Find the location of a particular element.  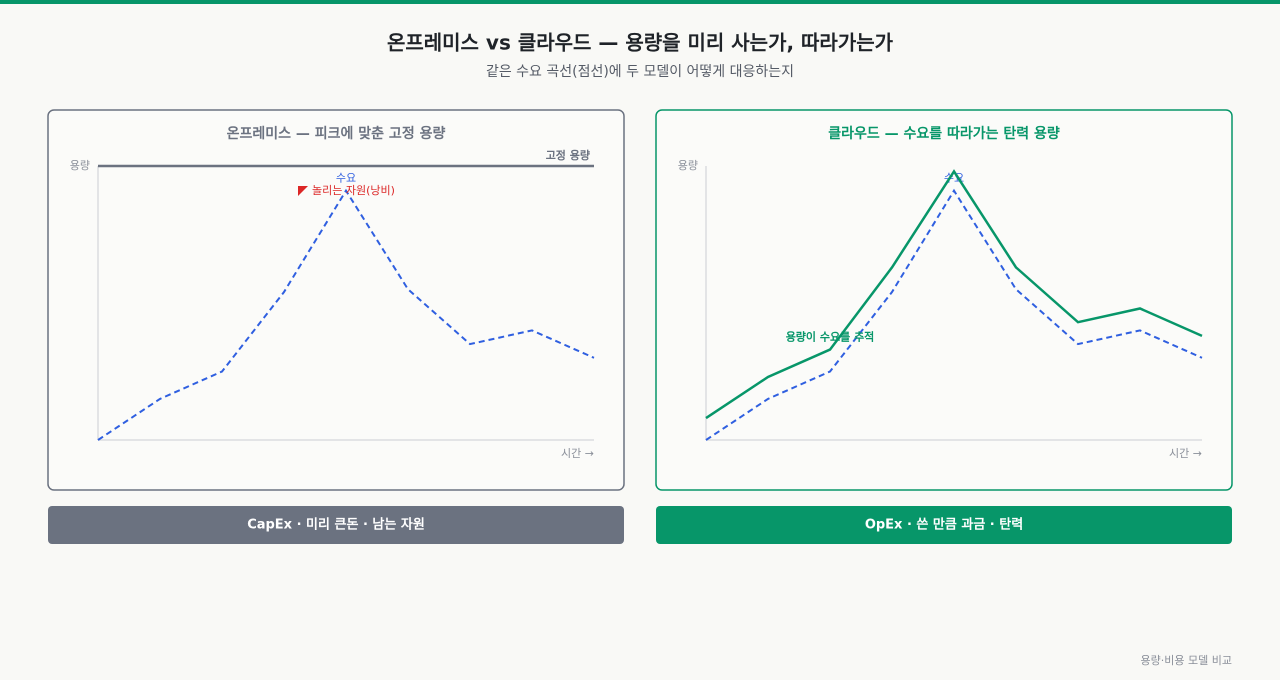

top-bar is located at coordinates (640, 2).